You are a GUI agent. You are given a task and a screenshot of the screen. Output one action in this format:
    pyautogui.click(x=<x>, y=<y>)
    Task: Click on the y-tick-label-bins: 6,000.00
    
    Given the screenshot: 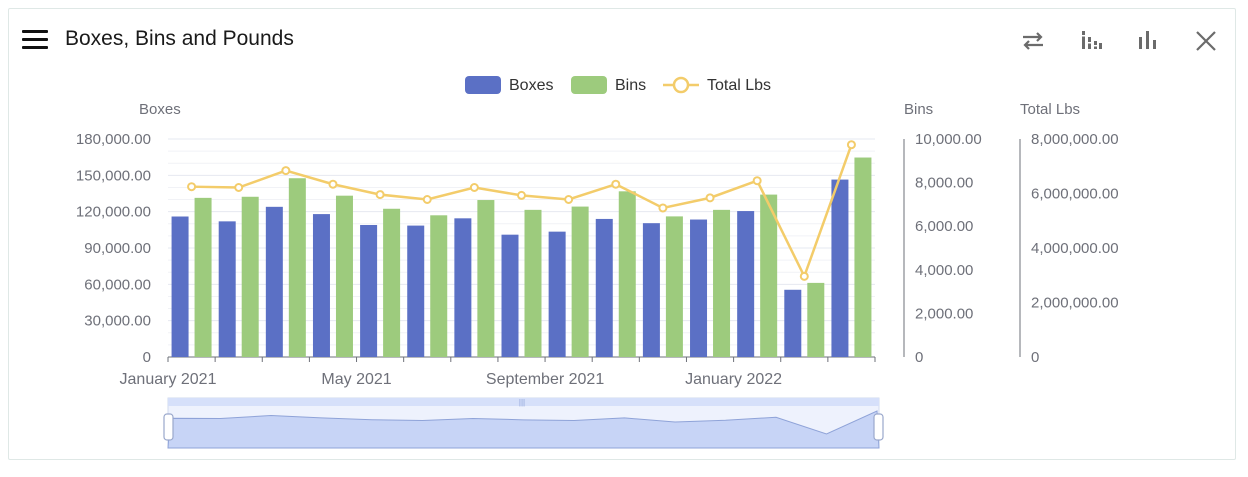 What is the action you would take?
    pyautogui.click(x=944, y=226)
    